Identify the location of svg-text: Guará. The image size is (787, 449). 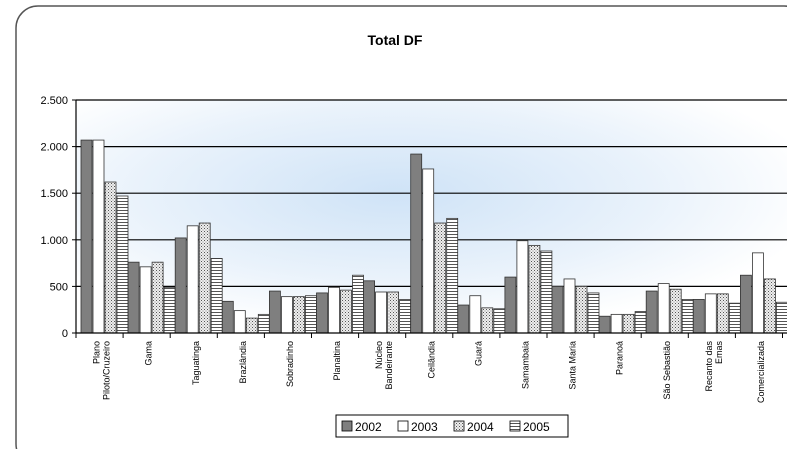
(478, 353).